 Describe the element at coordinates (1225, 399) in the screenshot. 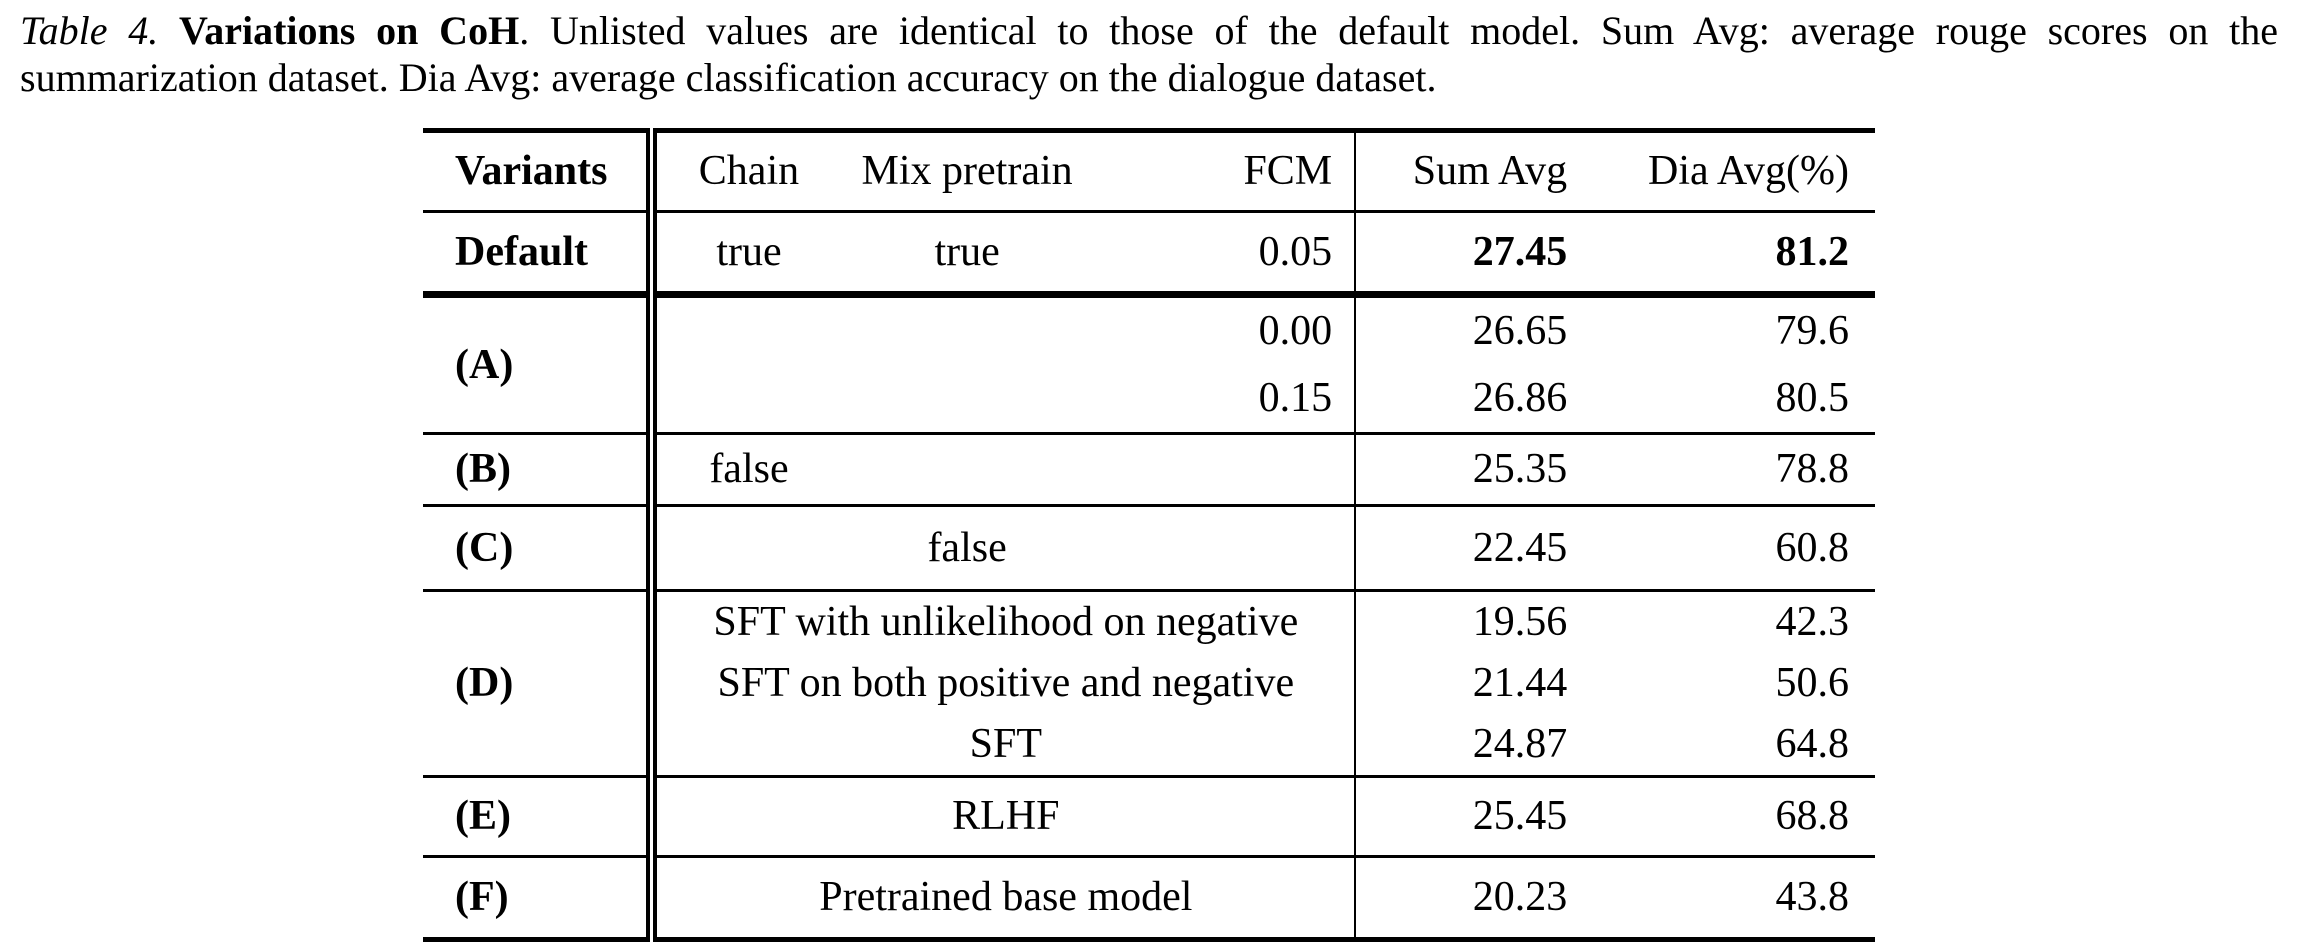

I see `fcm-value: 0.15` at that location.